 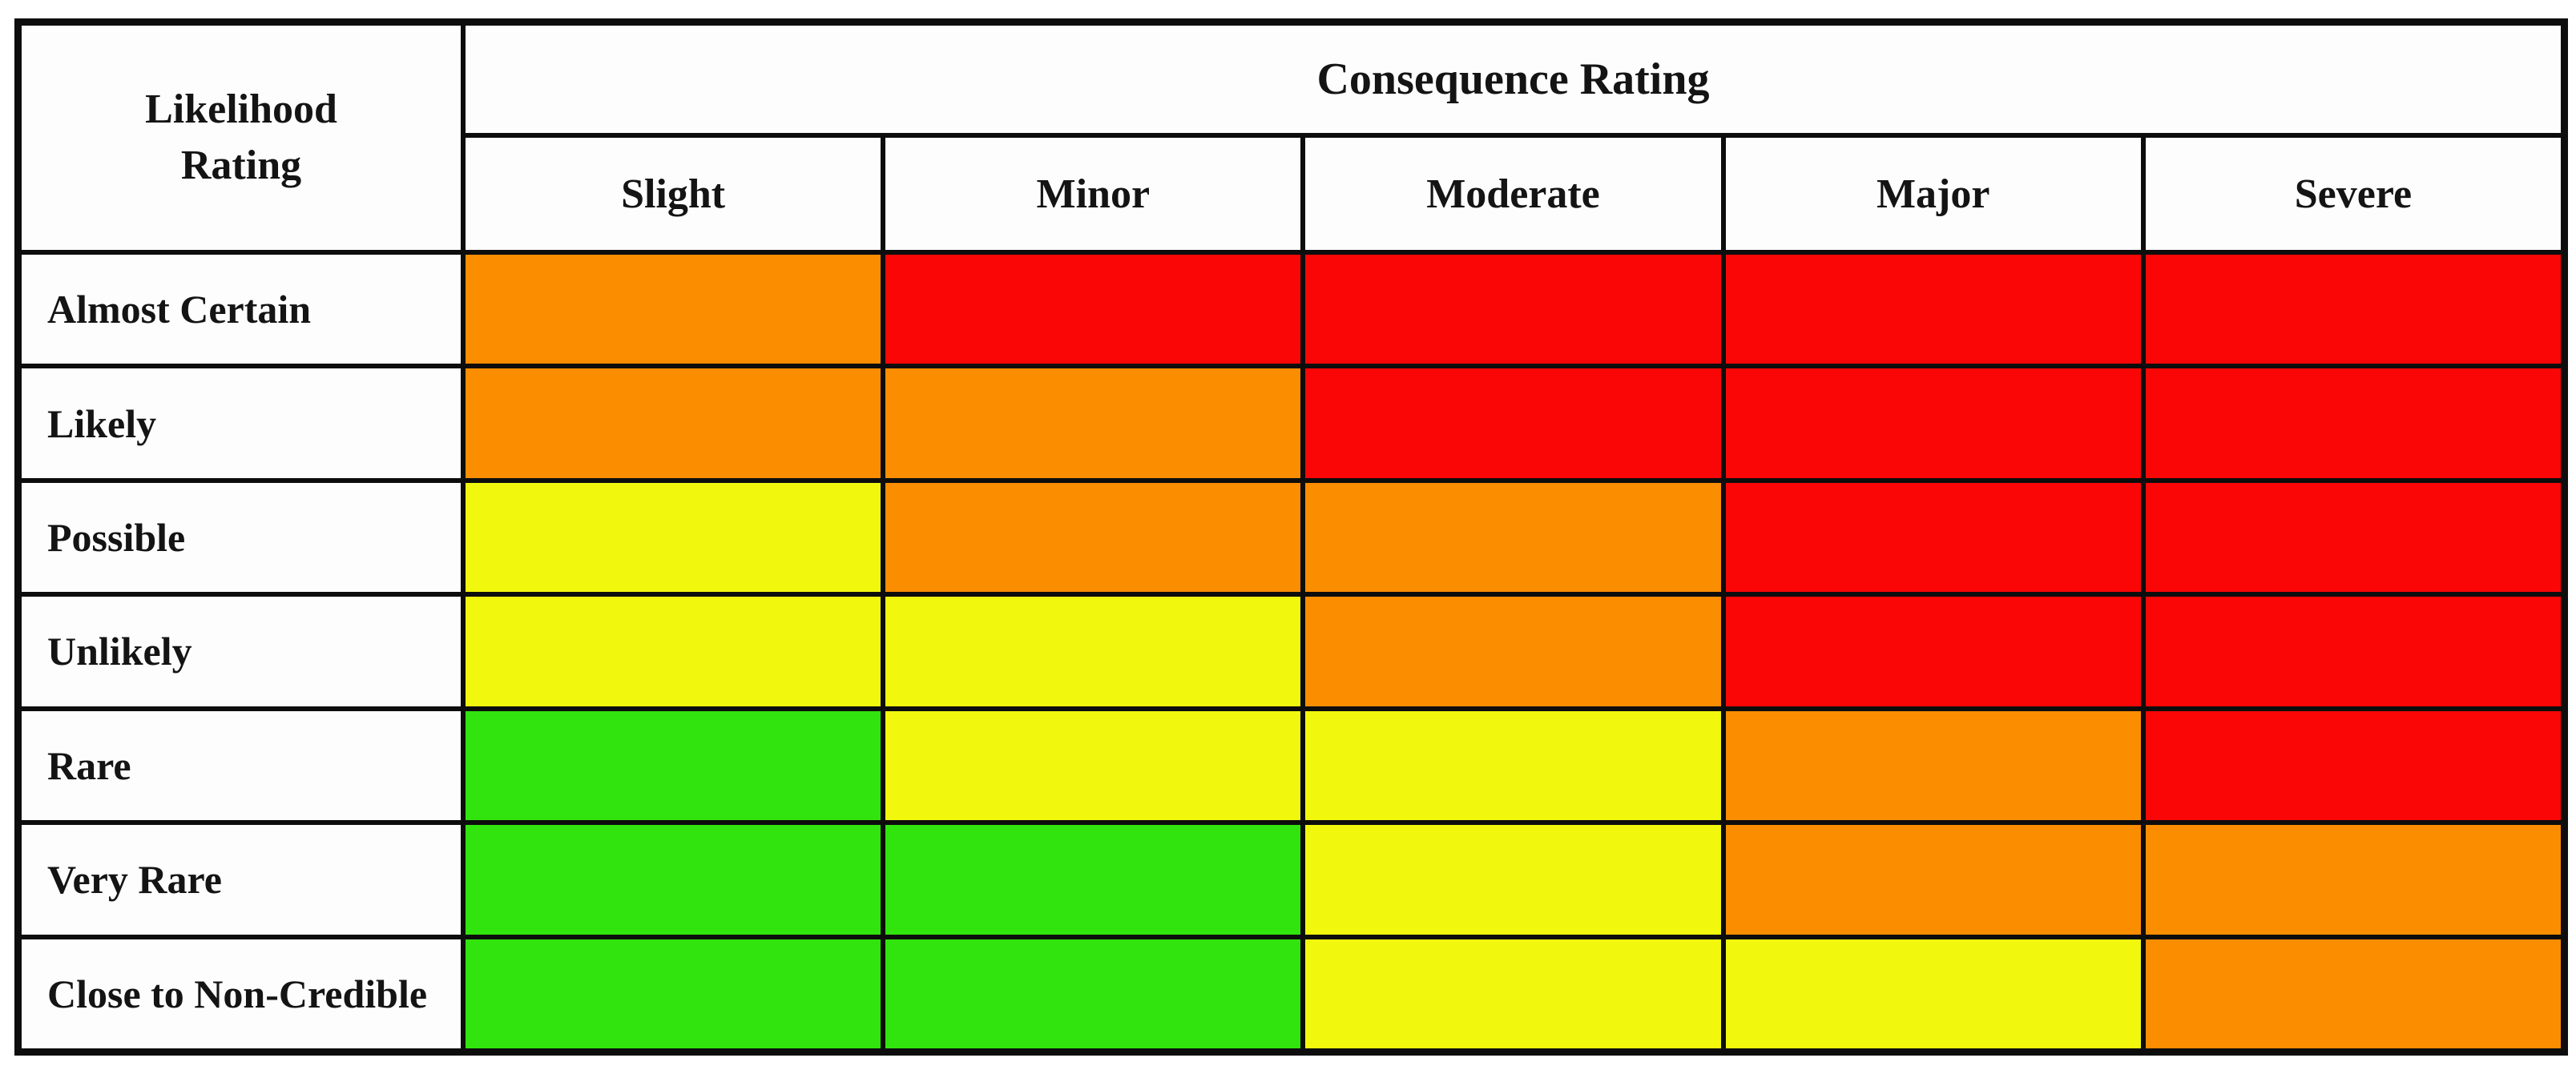 What do you see at coordinates (673, 651) in the screenshot?
I see `cell-unlikely-slight` at bounding box center [673, 651].